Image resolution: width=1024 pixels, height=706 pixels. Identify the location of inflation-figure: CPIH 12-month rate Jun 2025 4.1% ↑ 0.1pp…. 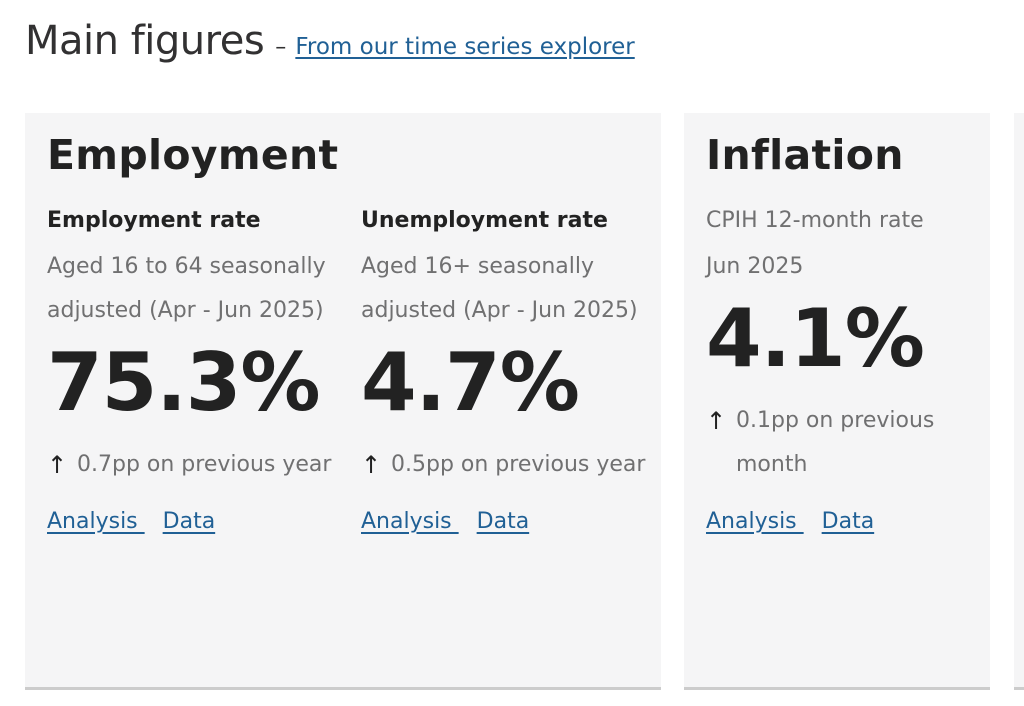
(841, 371).